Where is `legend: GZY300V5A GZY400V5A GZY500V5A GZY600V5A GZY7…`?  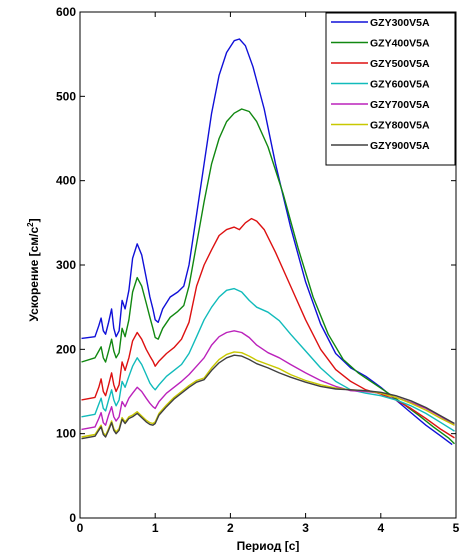
legend: GZY300V5A GZY400V5A GZY500V5A GZY600V5A GZY7… is located at coordinates (390, 89).